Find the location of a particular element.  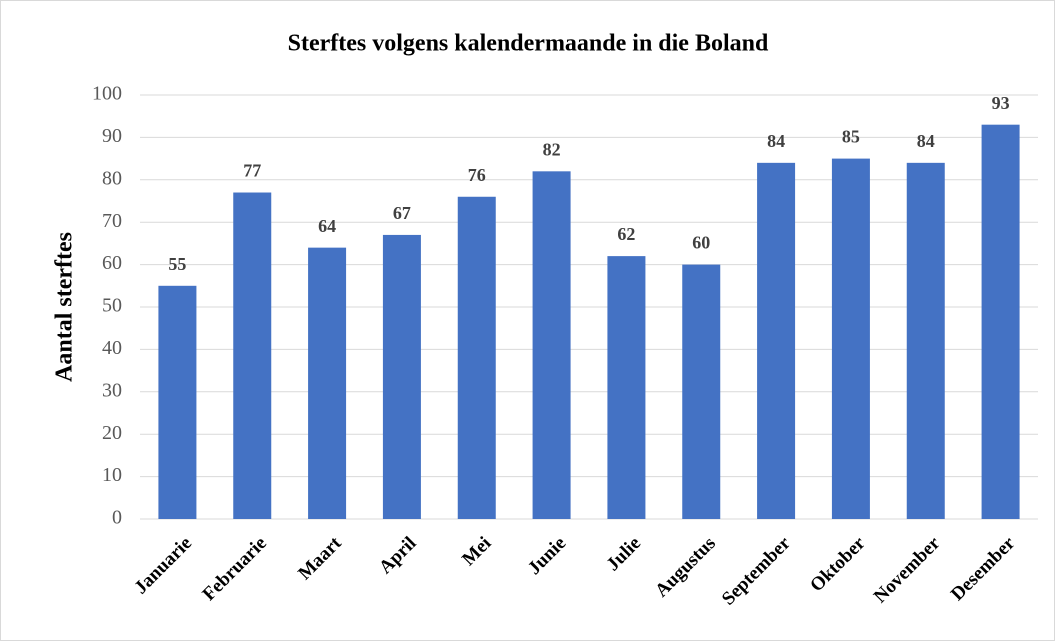

y-tick-label: 60 is located at coordinates (112, 263).